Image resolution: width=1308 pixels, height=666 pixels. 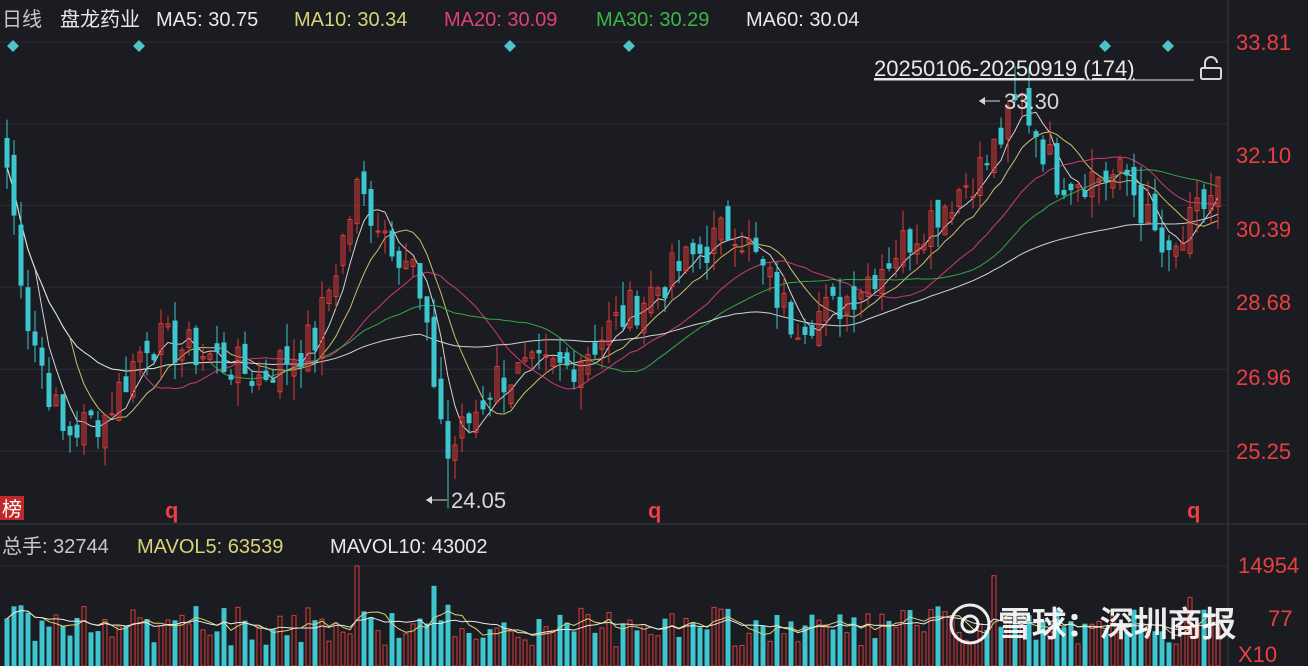 What do you see at coordinates (1263, 155) in the screenshot?
I see `price-tick: 32.10` at bounding box center [1263, 155].